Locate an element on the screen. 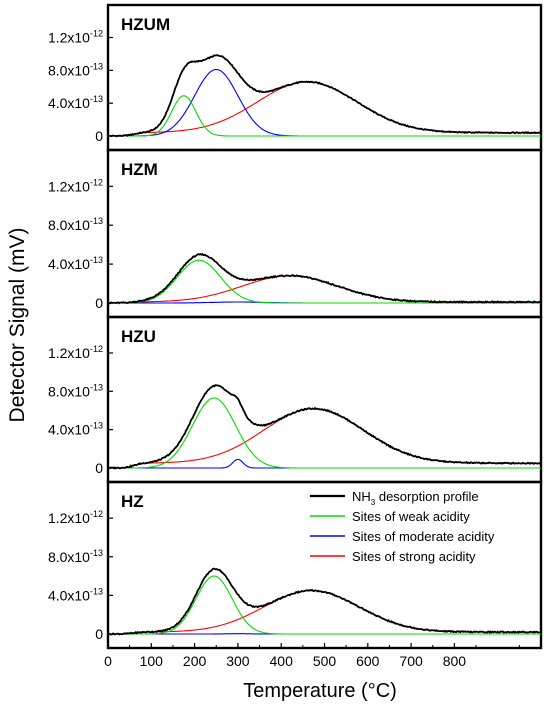 The height and width of the screenshot is (711, 550). legend-label-moderate: Sites of moderate acidity is located at coordinates (423, 536).